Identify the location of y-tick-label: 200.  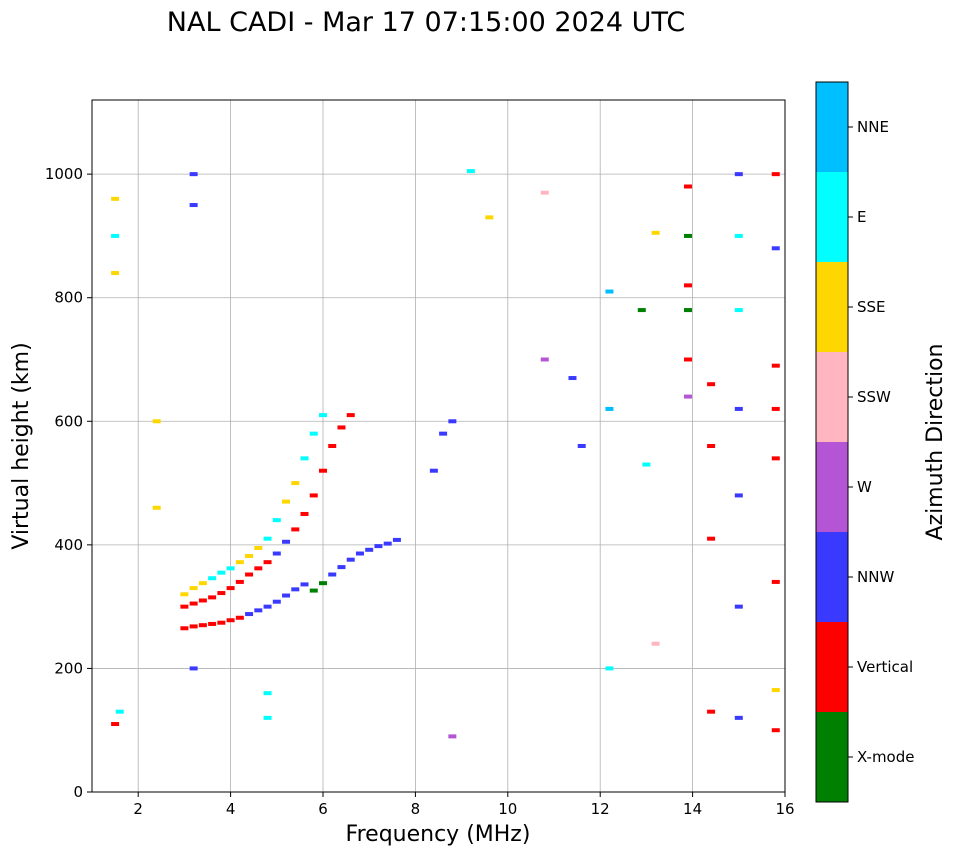
(68, 668).